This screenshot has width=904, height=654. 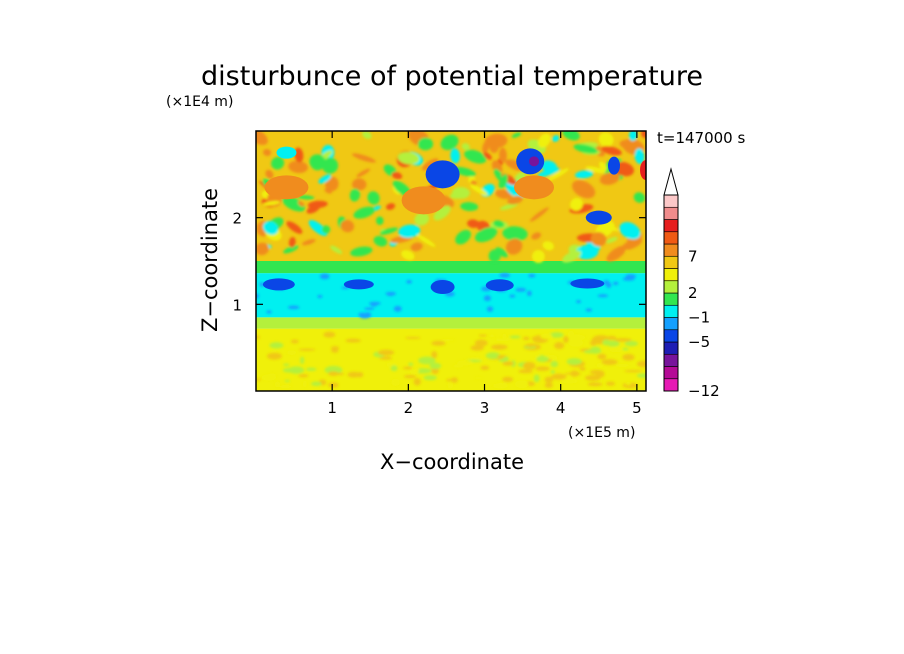 I want to click on colorbar-extend-arrow, so click(x=671, y=181).